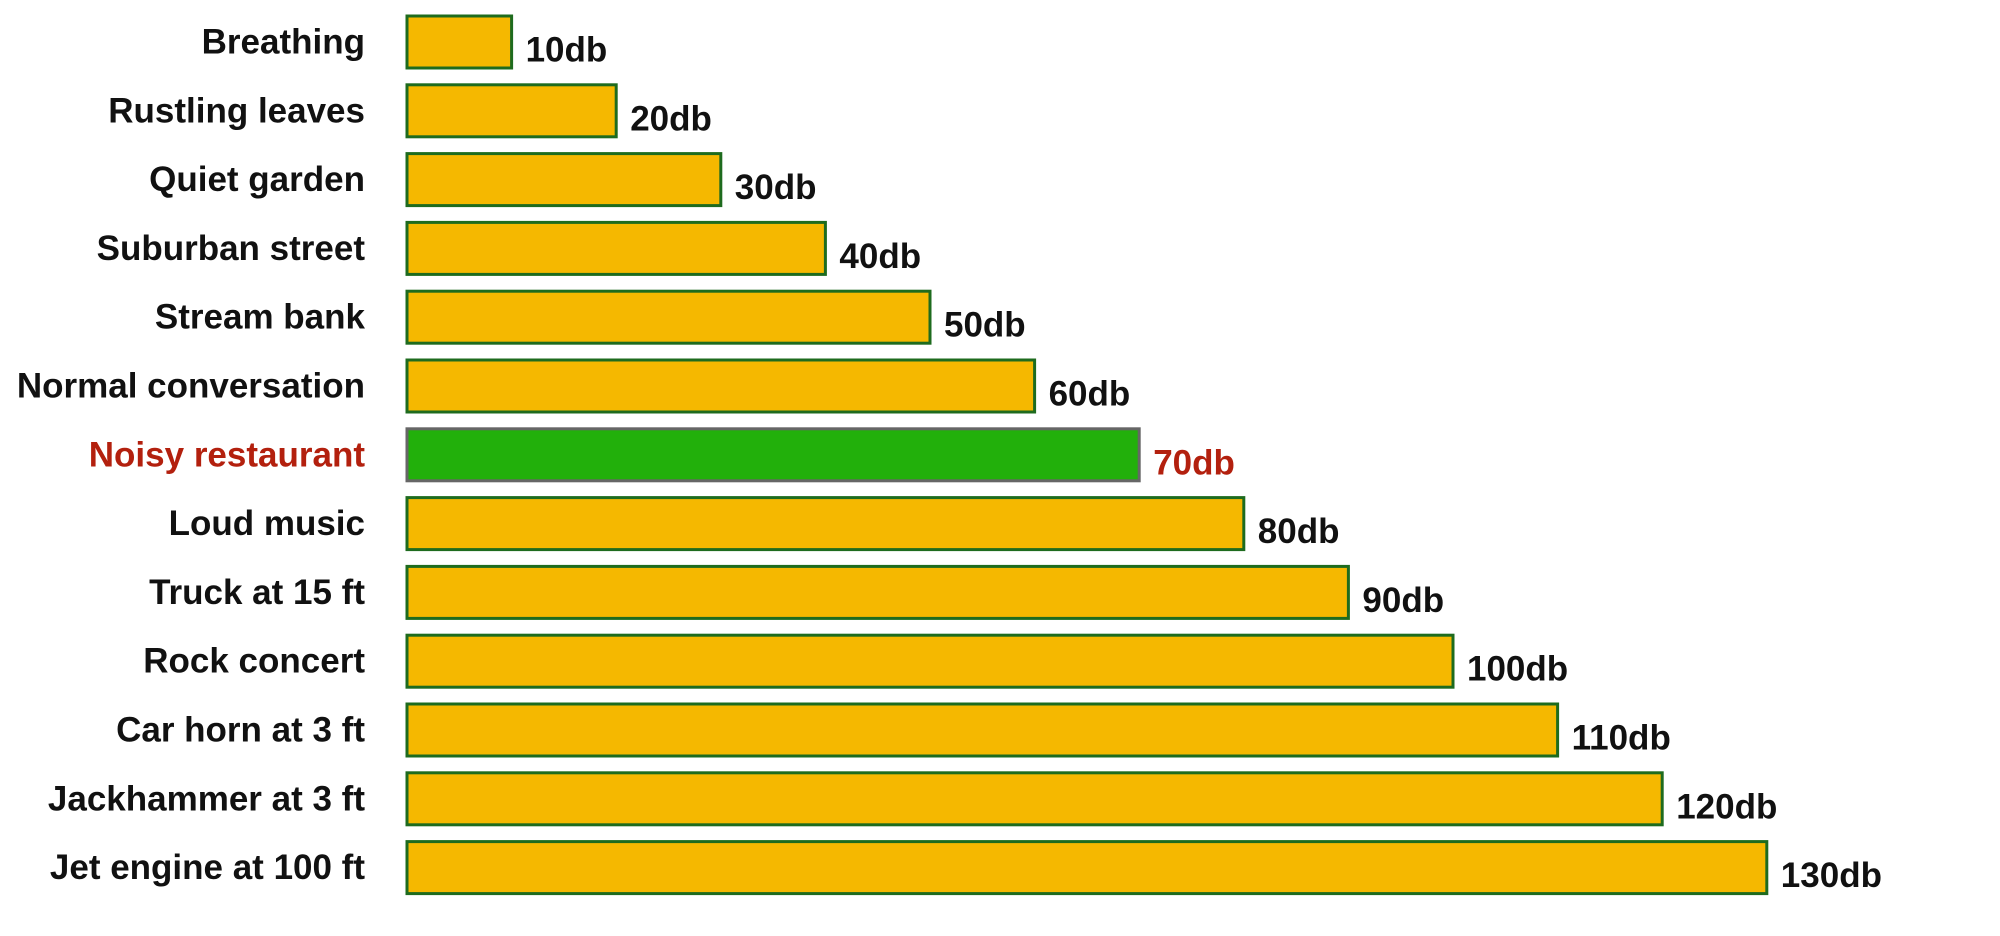 This screenshot has height=936, width=2000. What do you see at coordinates (1403, 600) in the screenshot?
I see `value-label-8: 90db` at bounding box center [1403, 600].